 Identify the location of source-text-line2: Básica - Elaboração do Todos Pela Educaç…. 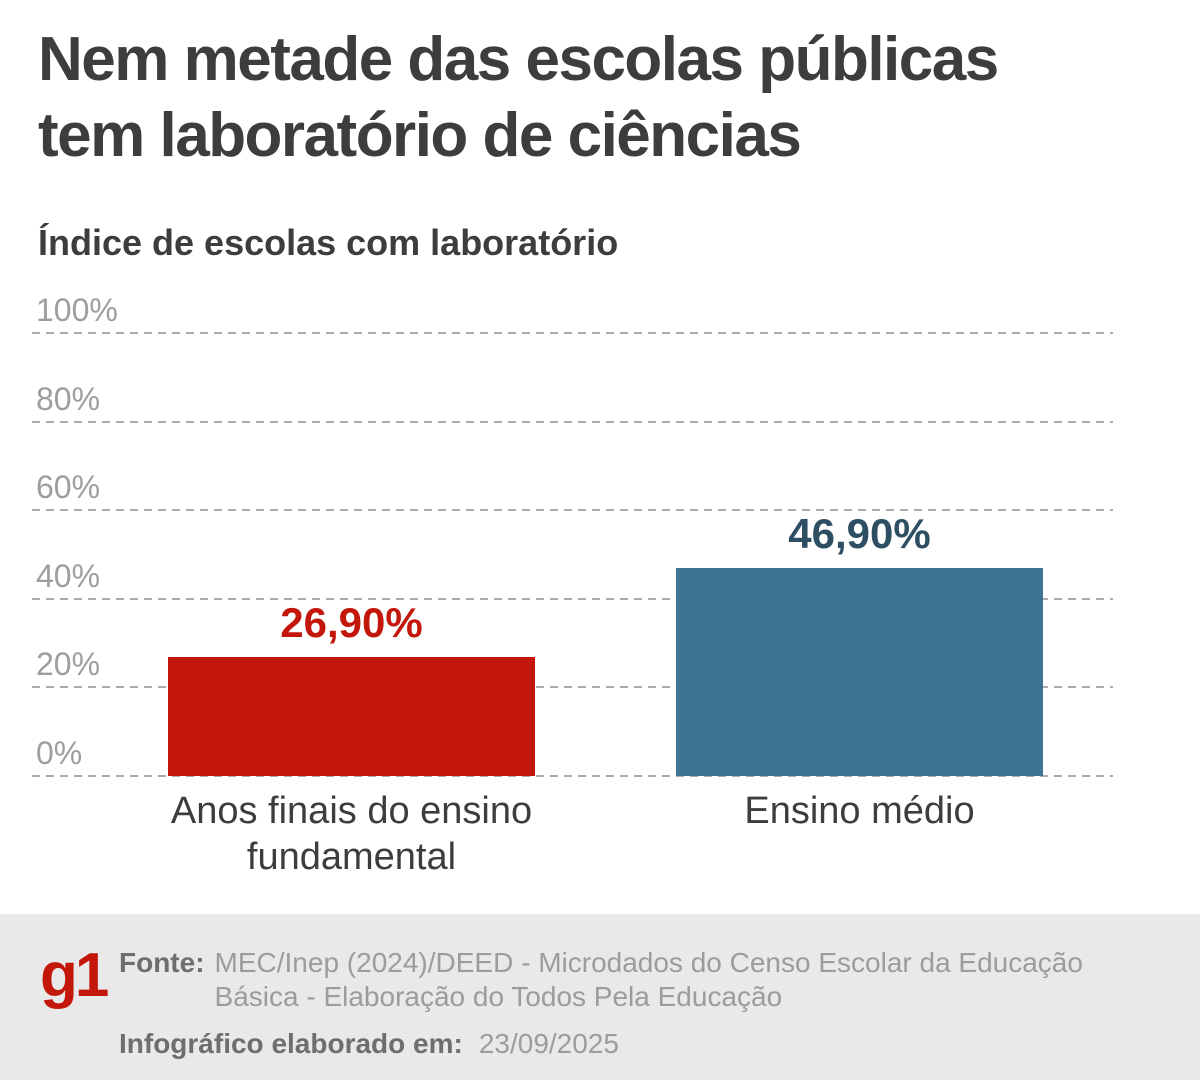
(498, 996).